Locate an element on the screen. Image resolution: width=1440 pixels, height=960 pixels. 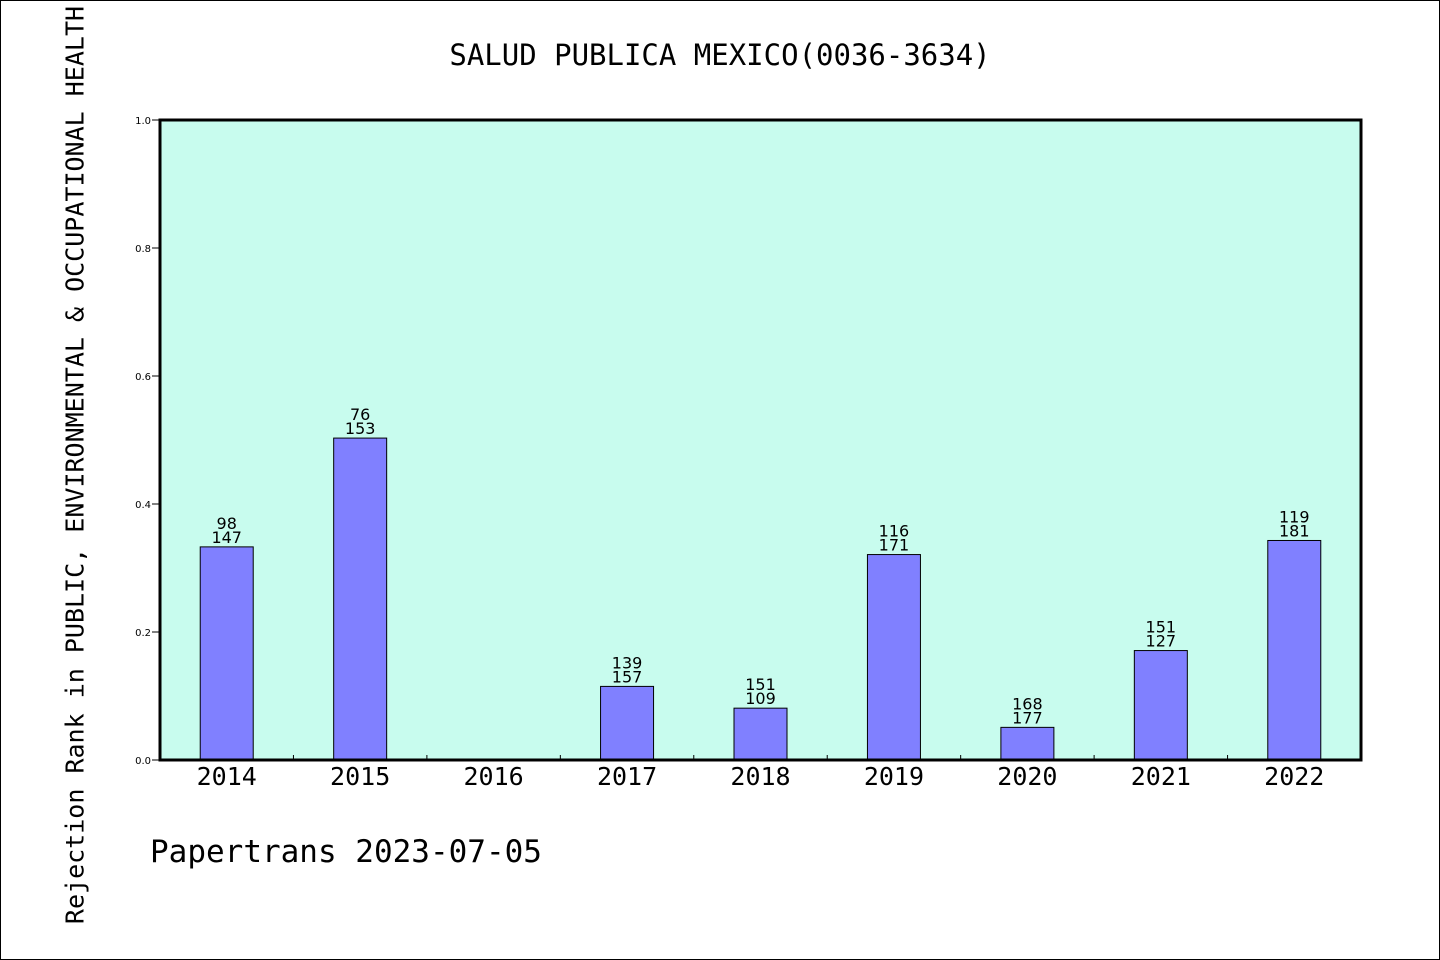
bar-label-bottom: 127 is located at coordinates (1161, 641).